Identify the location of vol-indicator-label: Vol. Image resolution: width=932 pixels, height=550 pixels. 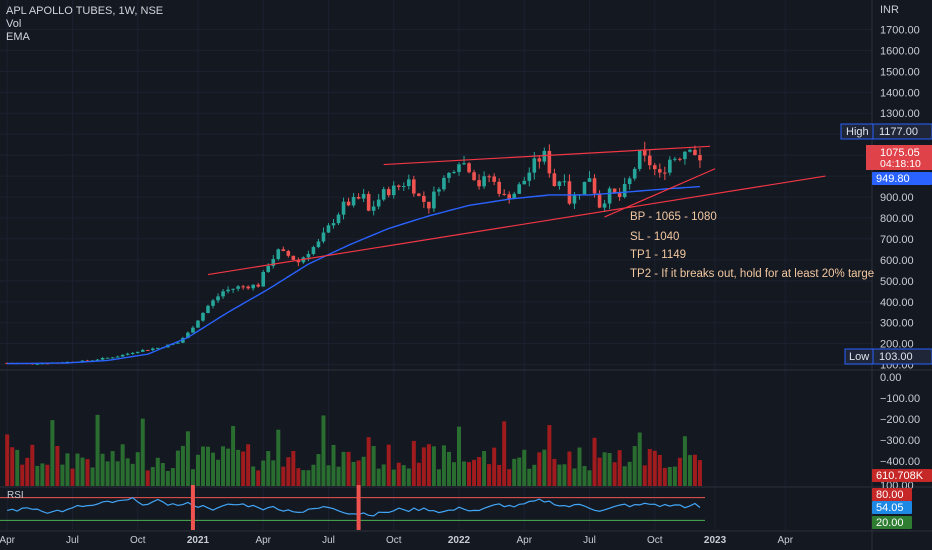
(14, 24).